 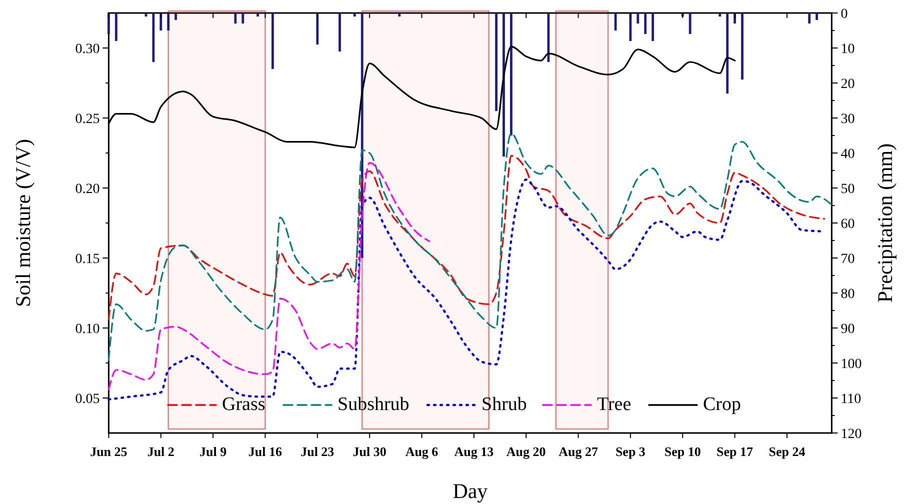 What do you see at coordinates (847, 154) in the screenshot?
I see `y2-tick-label: 40` at bounding box center [847, 154].